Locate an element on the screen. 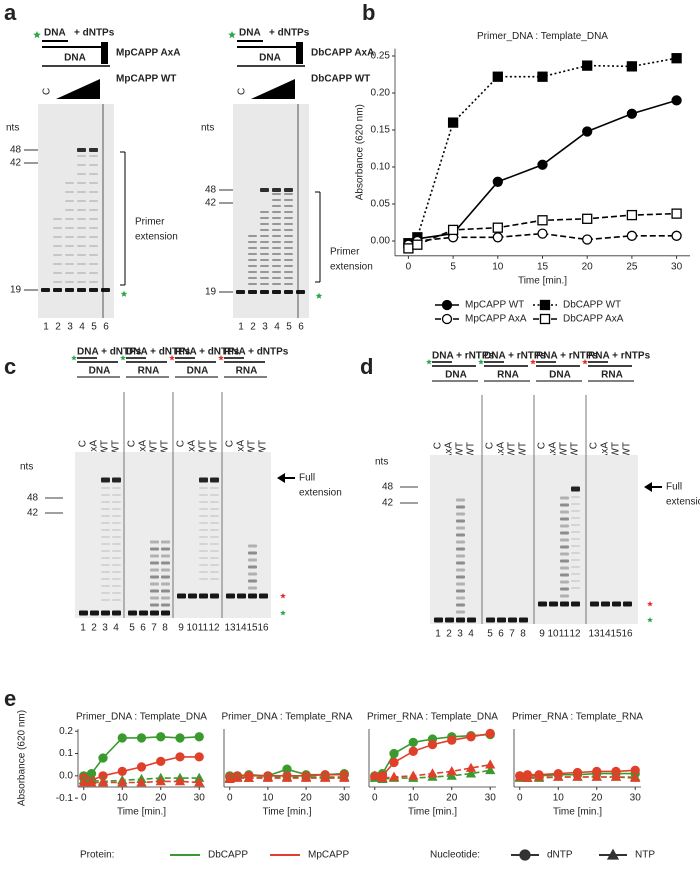 The height and width of the screenshot is (873, 700). label: 42 is located at coordinates (16, 163).